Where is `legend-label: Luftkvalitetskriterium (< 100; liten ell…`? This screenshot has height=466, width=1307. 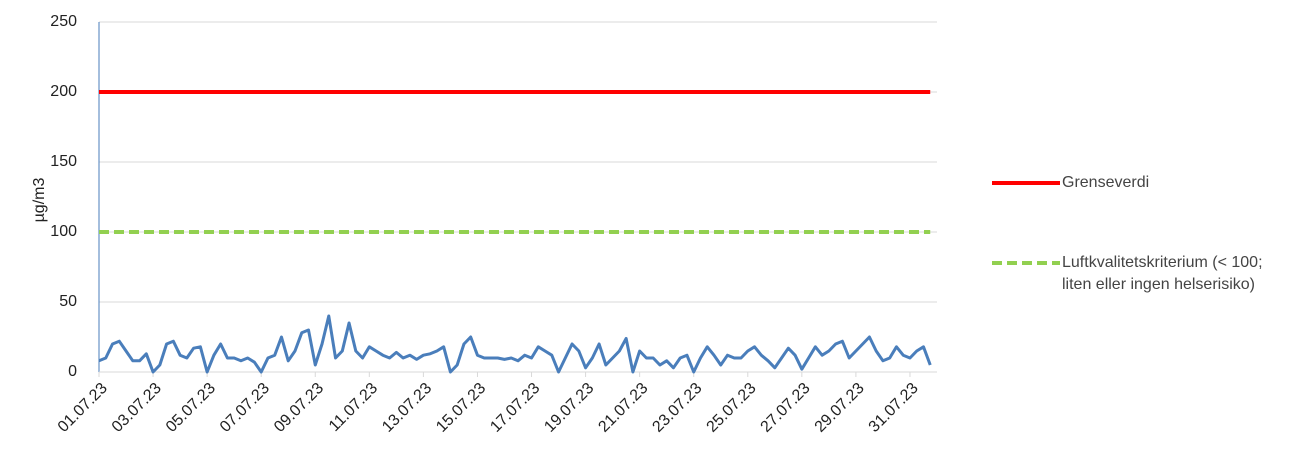
legend-label: Luftkvalitetskriterium (< 100; liten ell… is located at coordinates (1162, 273).